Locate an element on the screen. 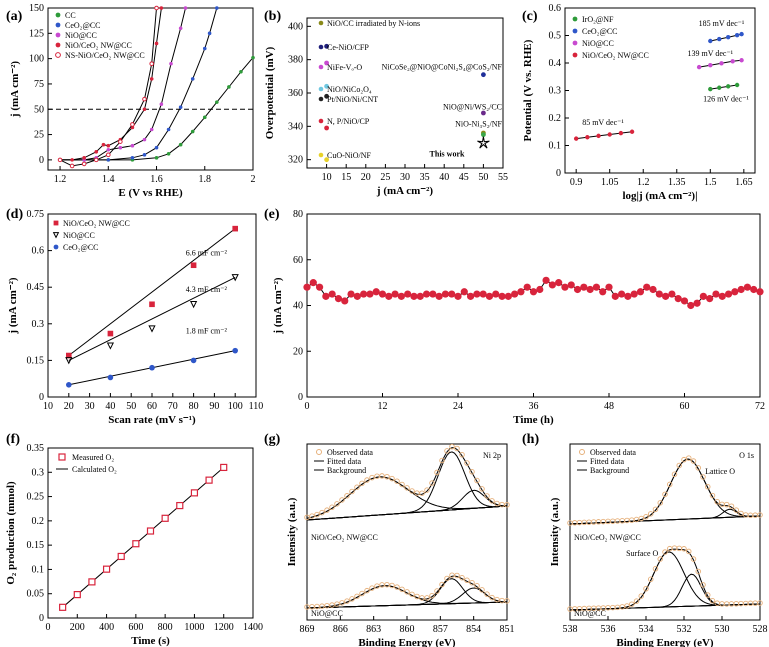  y-tick-label: 0.1 is located at coordinates (38, 569).